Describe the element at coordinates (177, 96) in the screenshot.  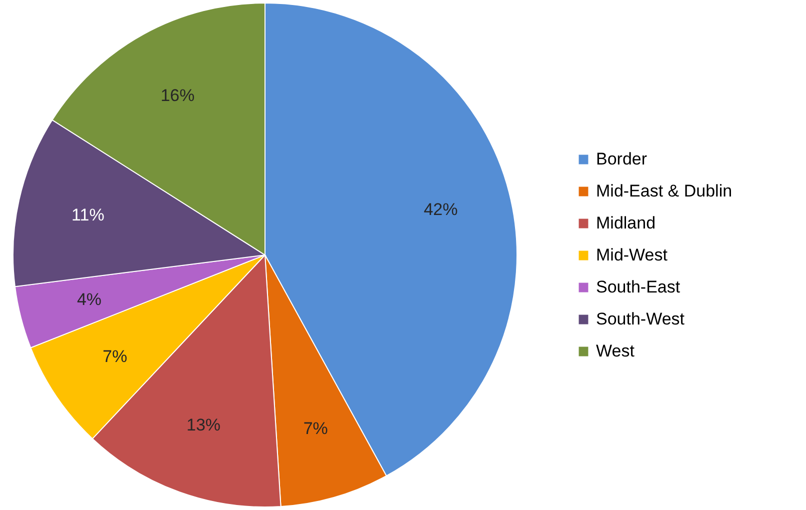
I see `data-label: 16%` at that location.